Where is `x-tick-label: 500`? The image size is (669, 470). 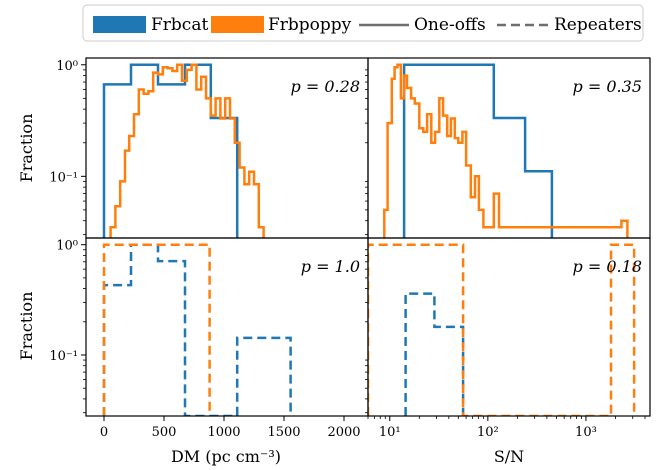
x-tick-label: 500 is located at coordinates (164, 432).